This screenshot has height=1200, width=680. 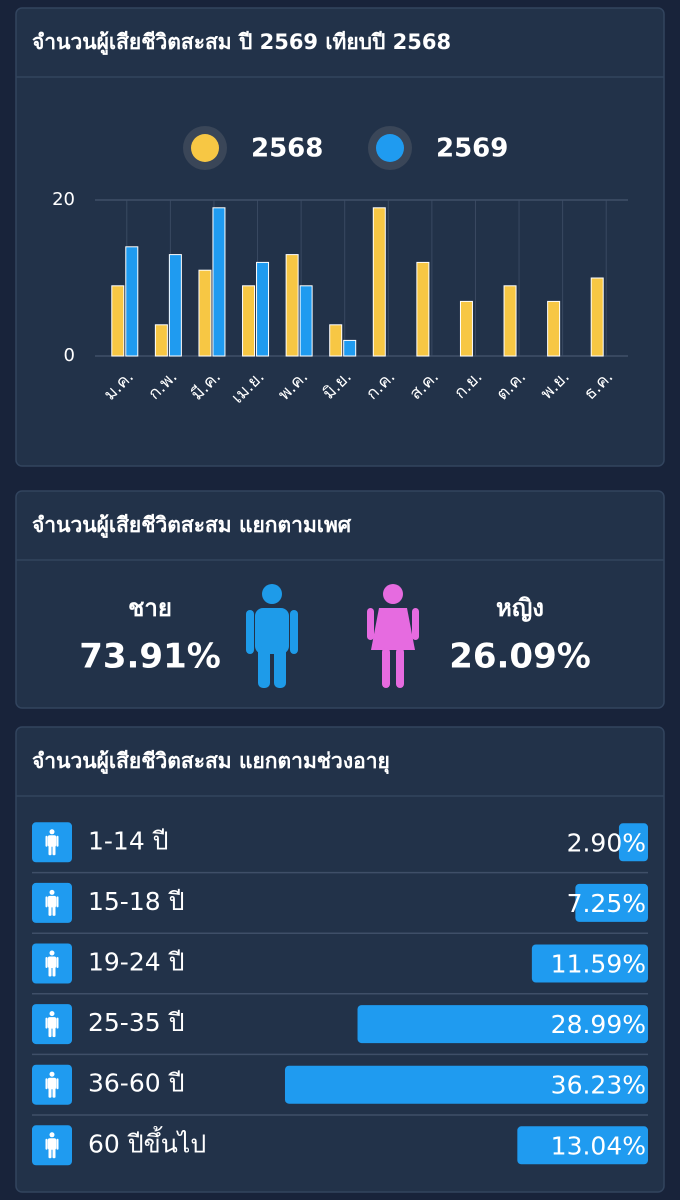 I want to click on age-label: 60 ปีขึ้นไป, so click(x=147, y=1141).